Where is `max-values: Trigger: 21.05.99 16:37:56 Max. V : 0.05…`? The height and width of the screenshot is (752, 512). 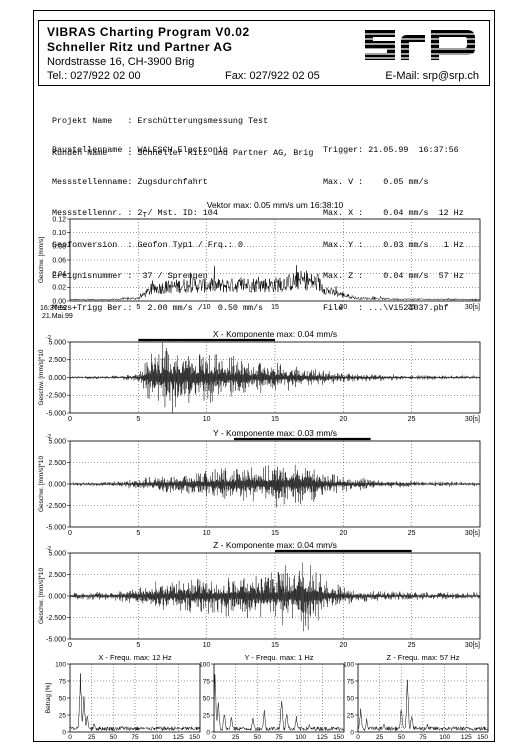
max-values: Trigger: 21.05.99 16:37:56 Max. V : 0.05… is located at coordinates (393, 224).